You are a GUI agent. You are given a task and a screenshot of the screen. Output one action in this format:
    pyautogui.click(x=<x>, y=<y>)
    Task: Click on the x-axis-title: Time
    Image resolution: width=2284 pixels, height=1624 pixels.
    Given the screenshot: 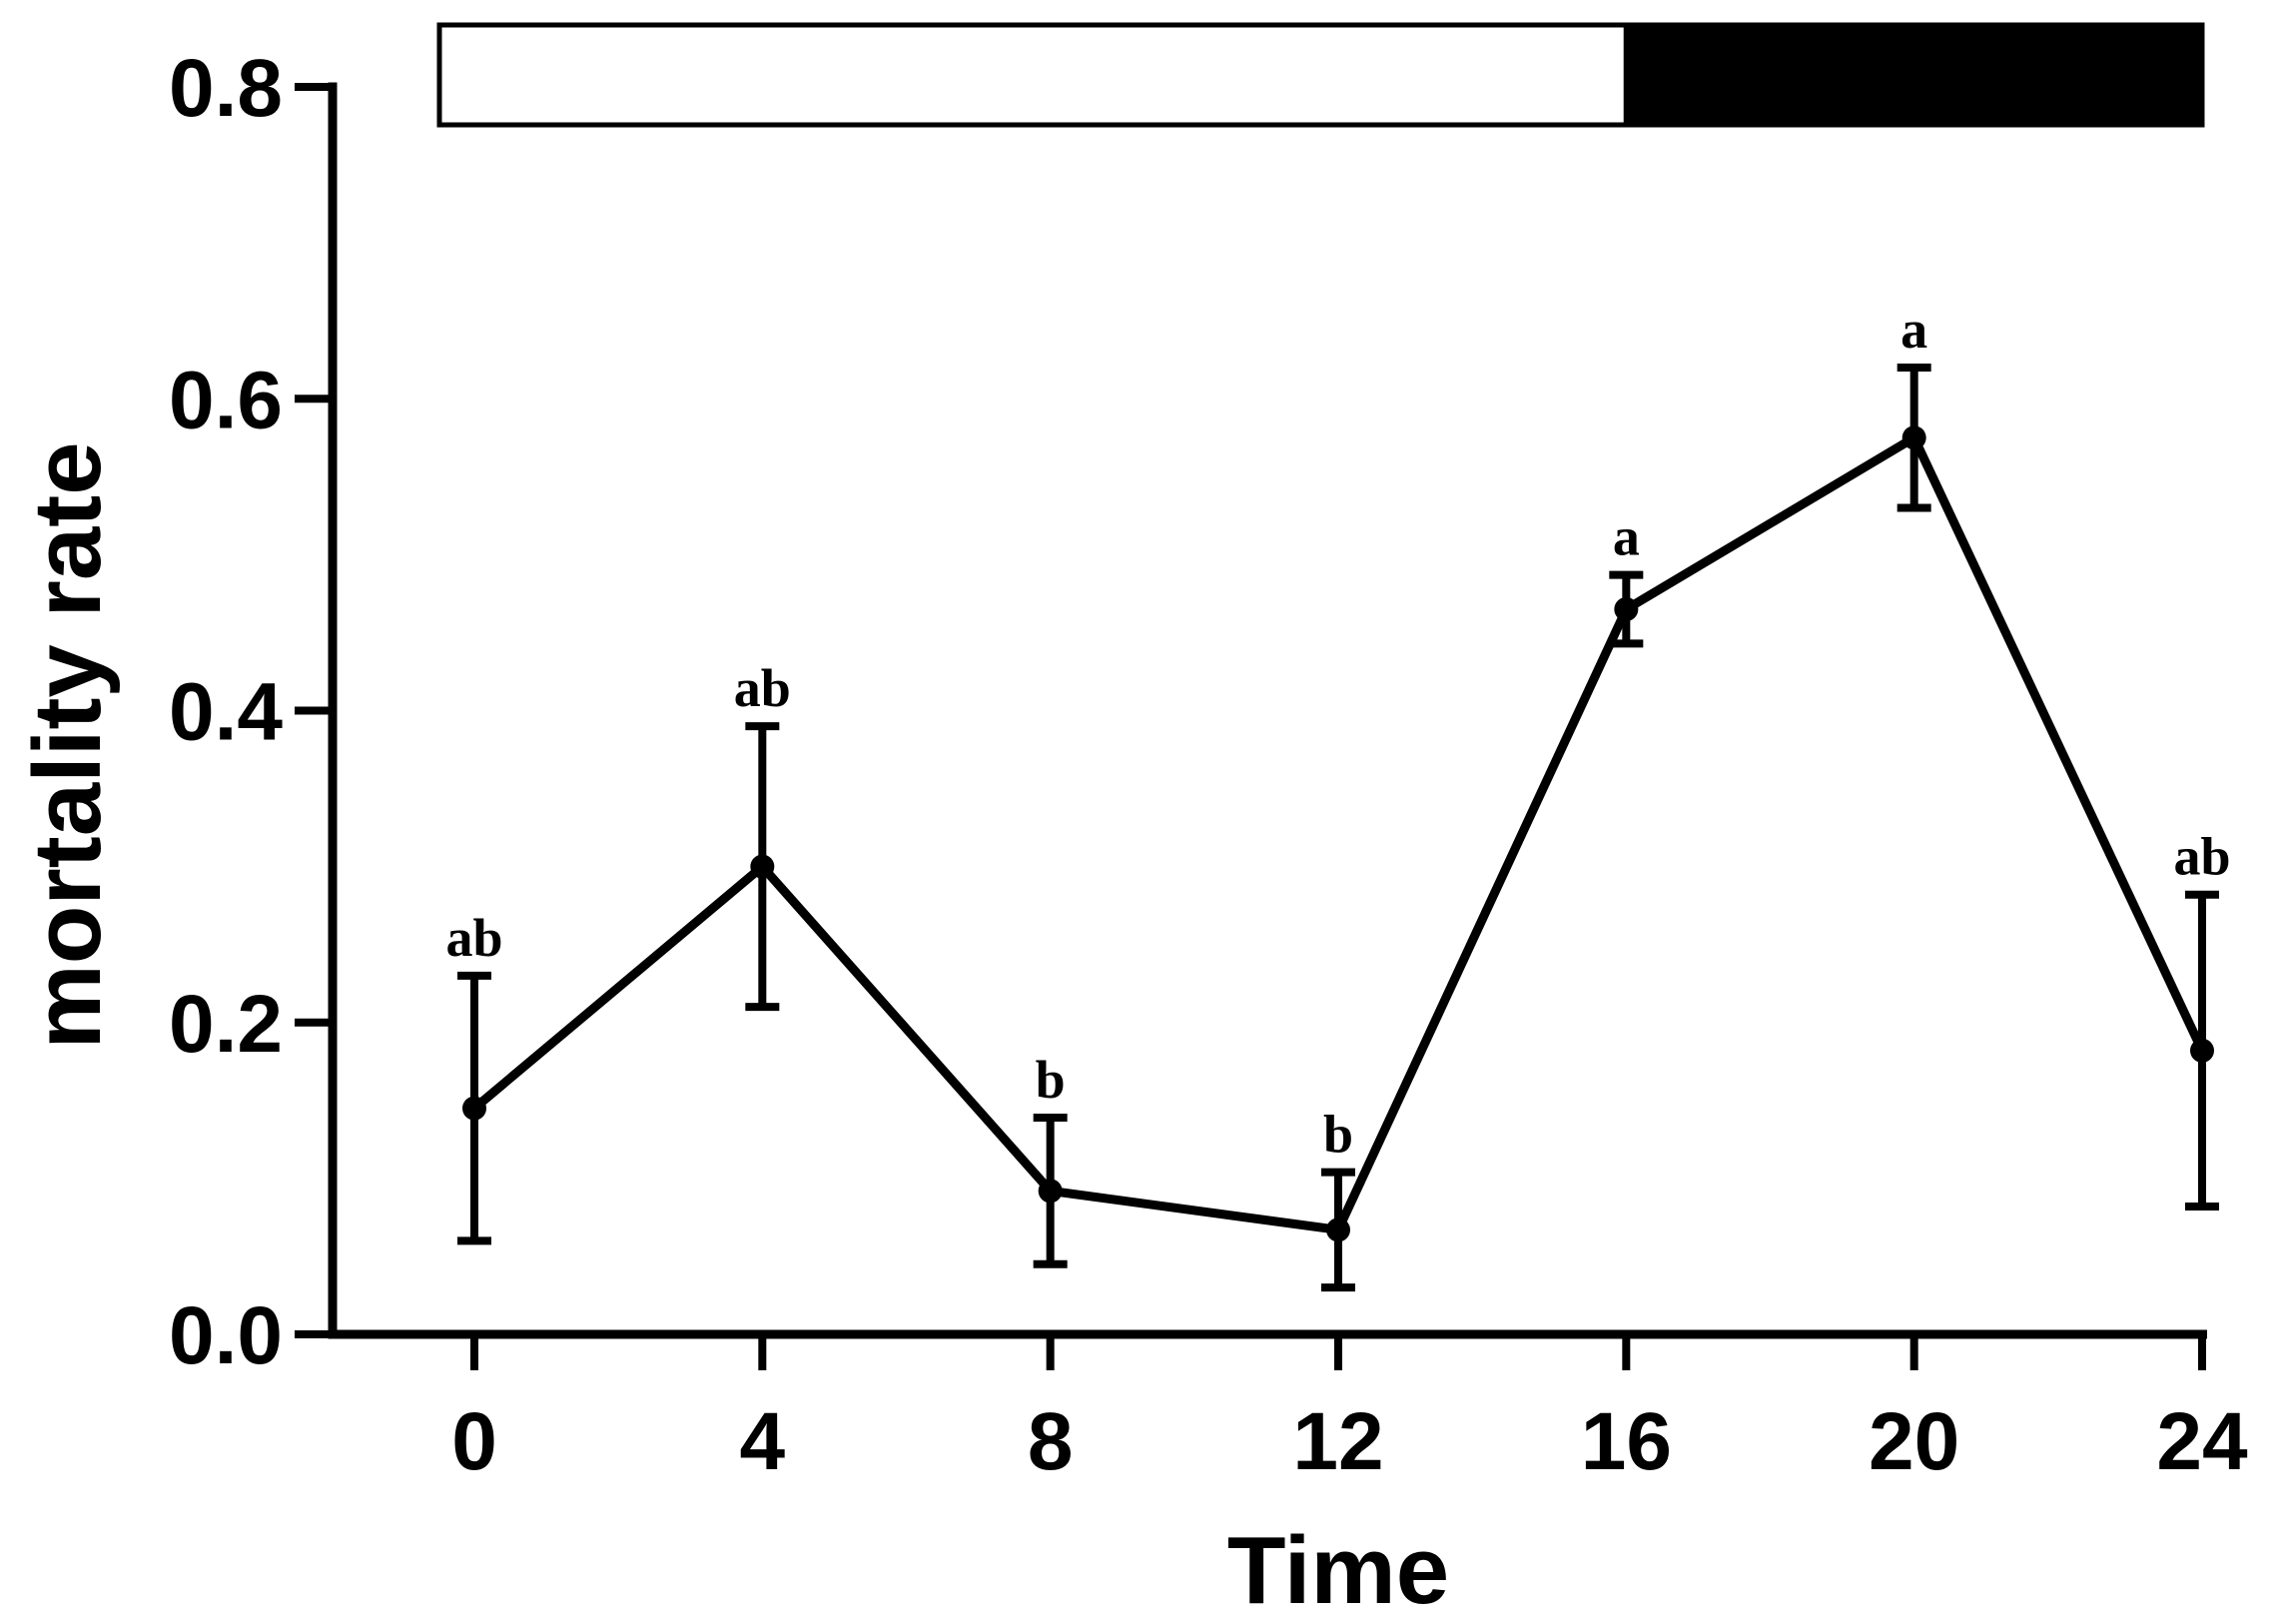 What is the action you would take?
    pyautogui.click(x=1338, y=1571)
    